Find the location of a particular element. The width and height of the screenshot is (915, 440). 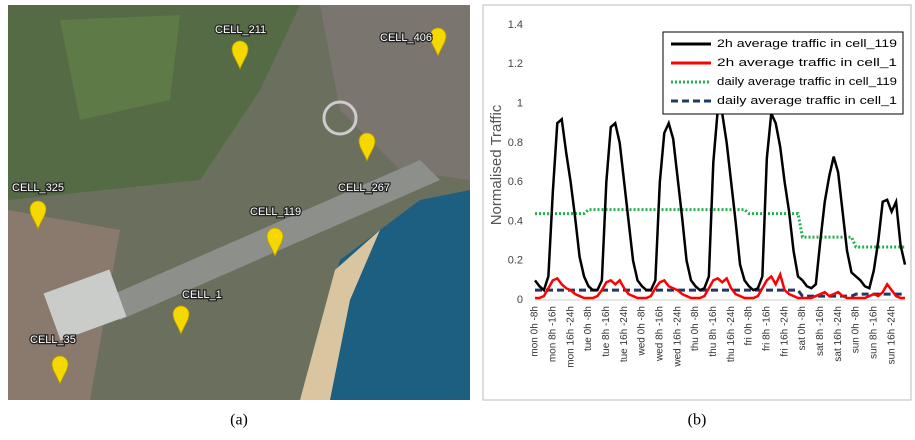

x-tick-label: fri 8h -16h is located at coordinates (766, 328).